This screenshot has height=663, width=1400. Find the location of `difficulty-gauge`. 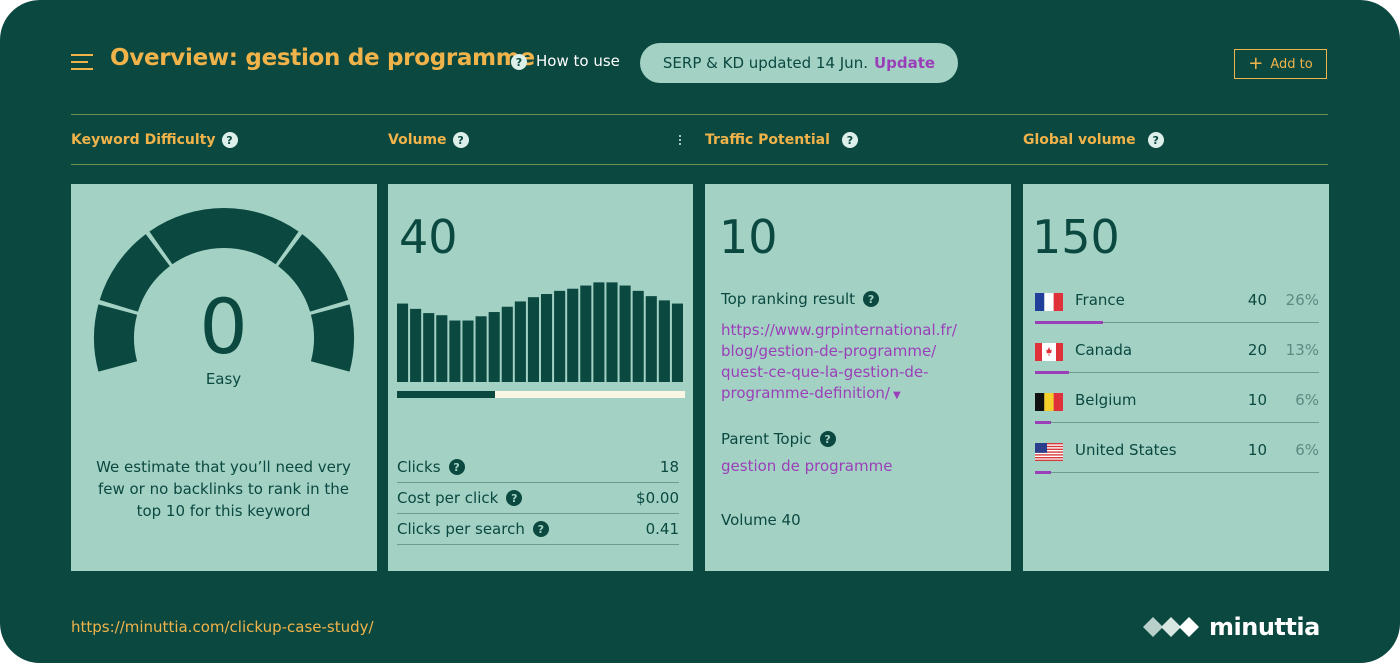

difficulty-gauge is located at coordinates (223, 290).